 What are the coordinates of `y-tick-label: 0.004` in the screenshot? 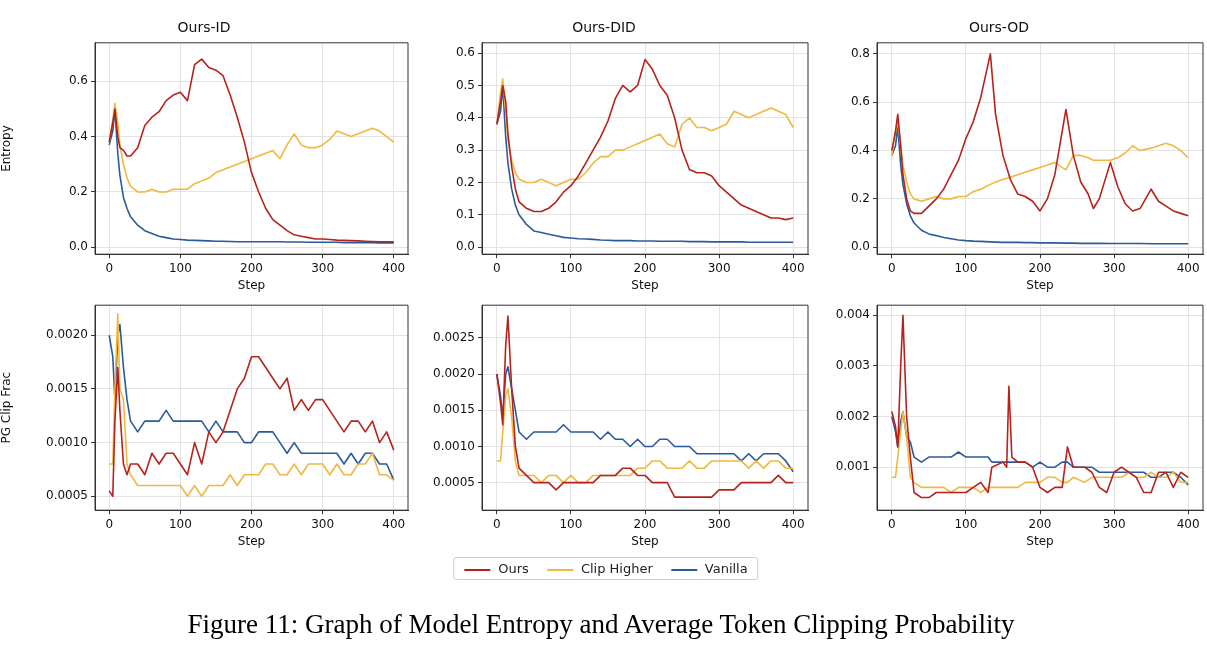 It's located at (852, 314).